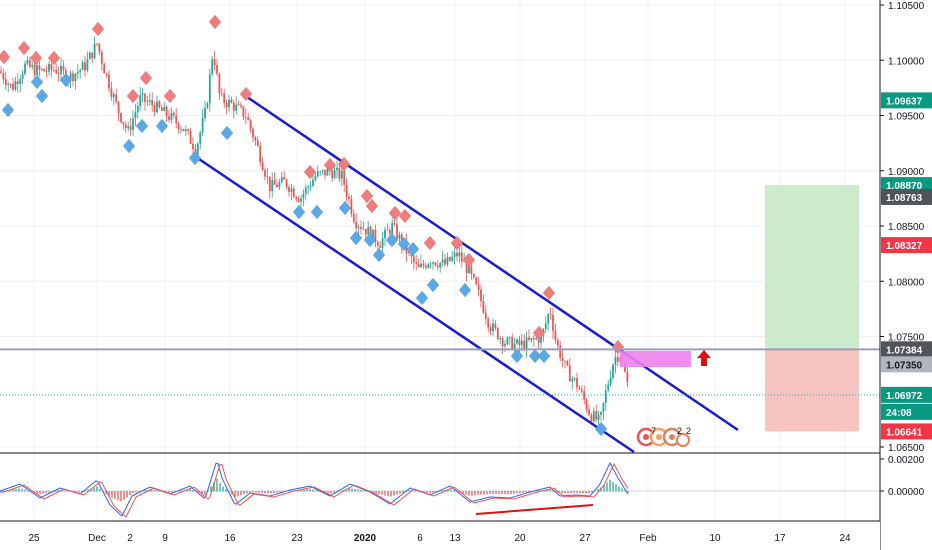 The height and width of the screenshot is (550, 932). Describe the element at coordinates (906, 460) in the screenshot. I see `osc-tick-label: 0.00200` at that location.